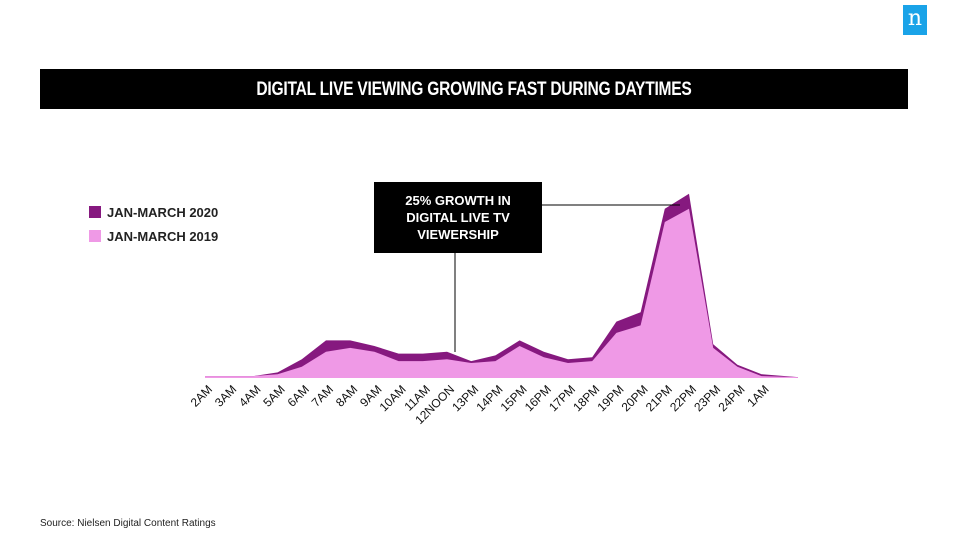  I want to click on x-tick-label: 3AM, so click(225, 395).